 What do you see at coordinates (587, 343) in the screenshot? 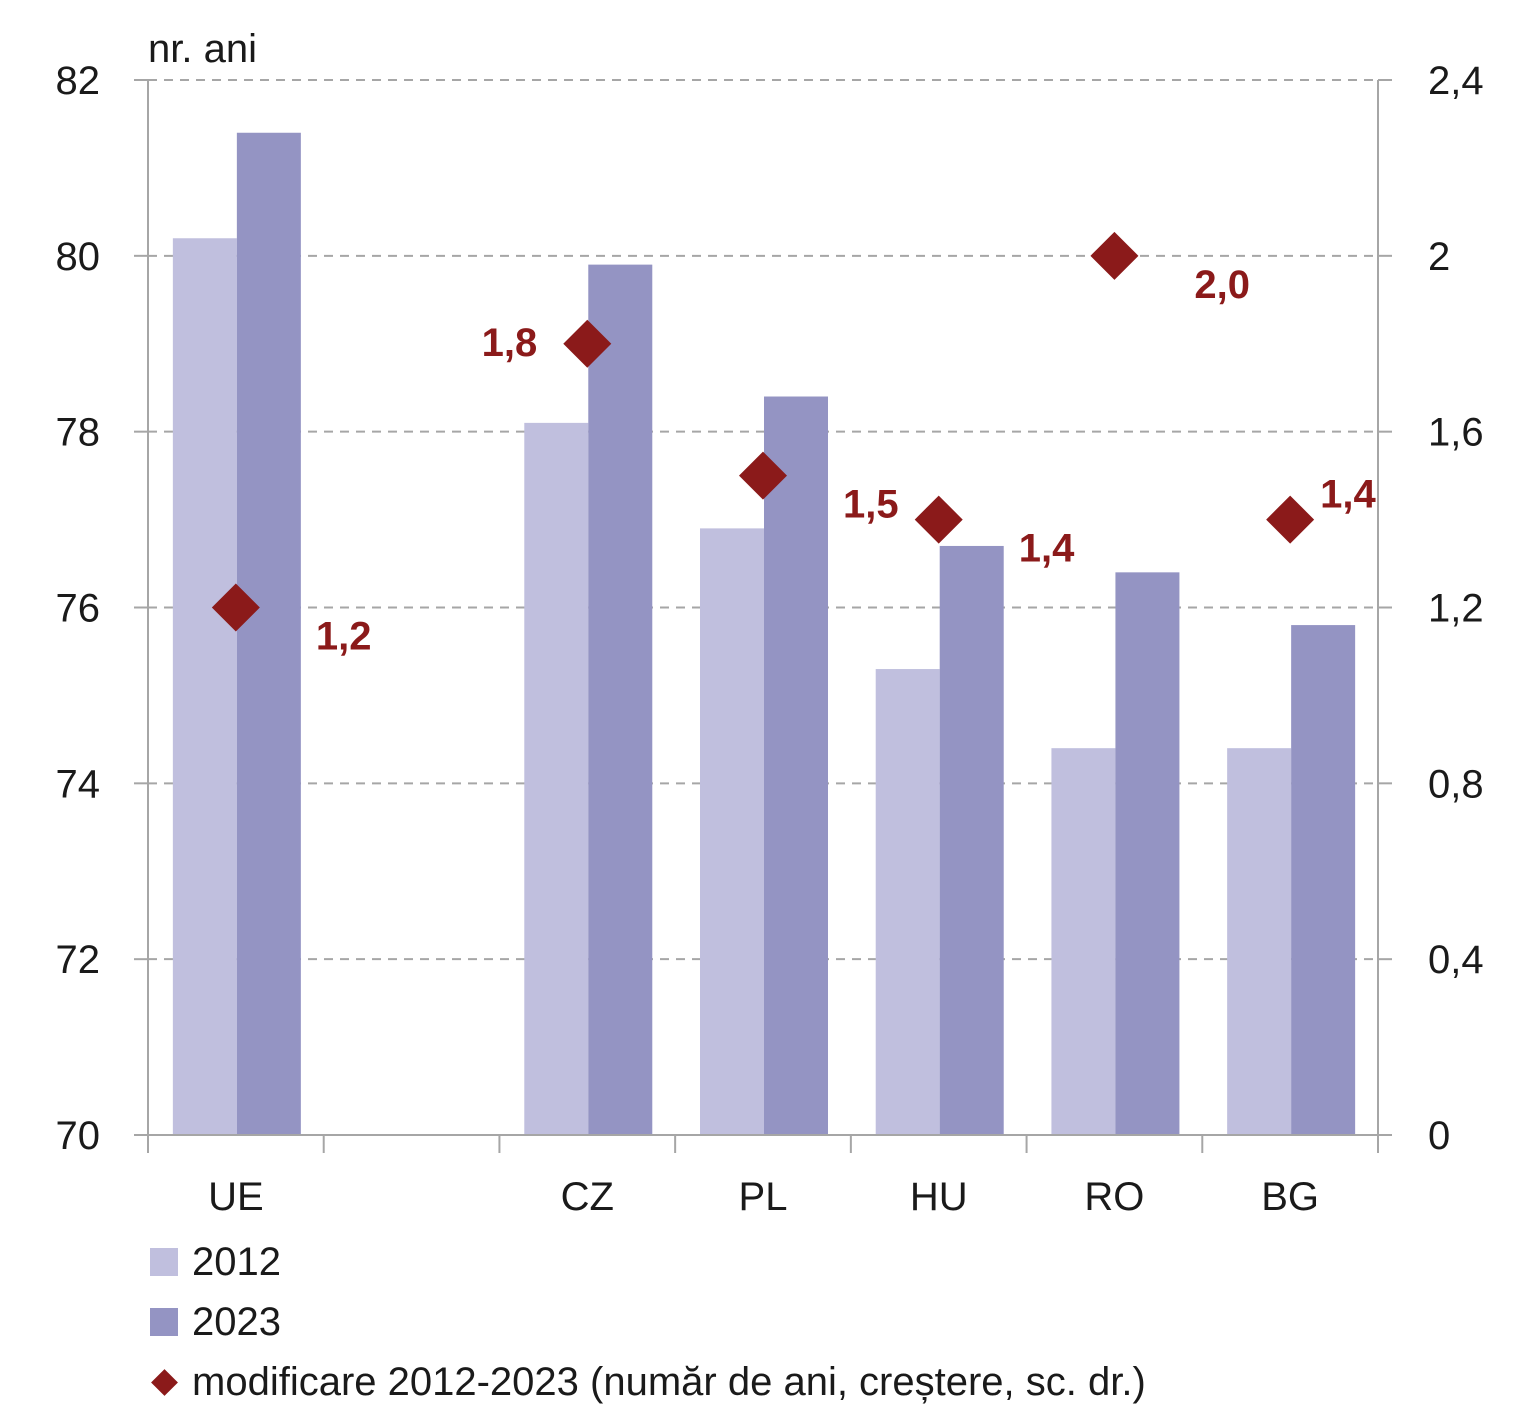
I see `marker-CZ` at bounding box center [587, 343].